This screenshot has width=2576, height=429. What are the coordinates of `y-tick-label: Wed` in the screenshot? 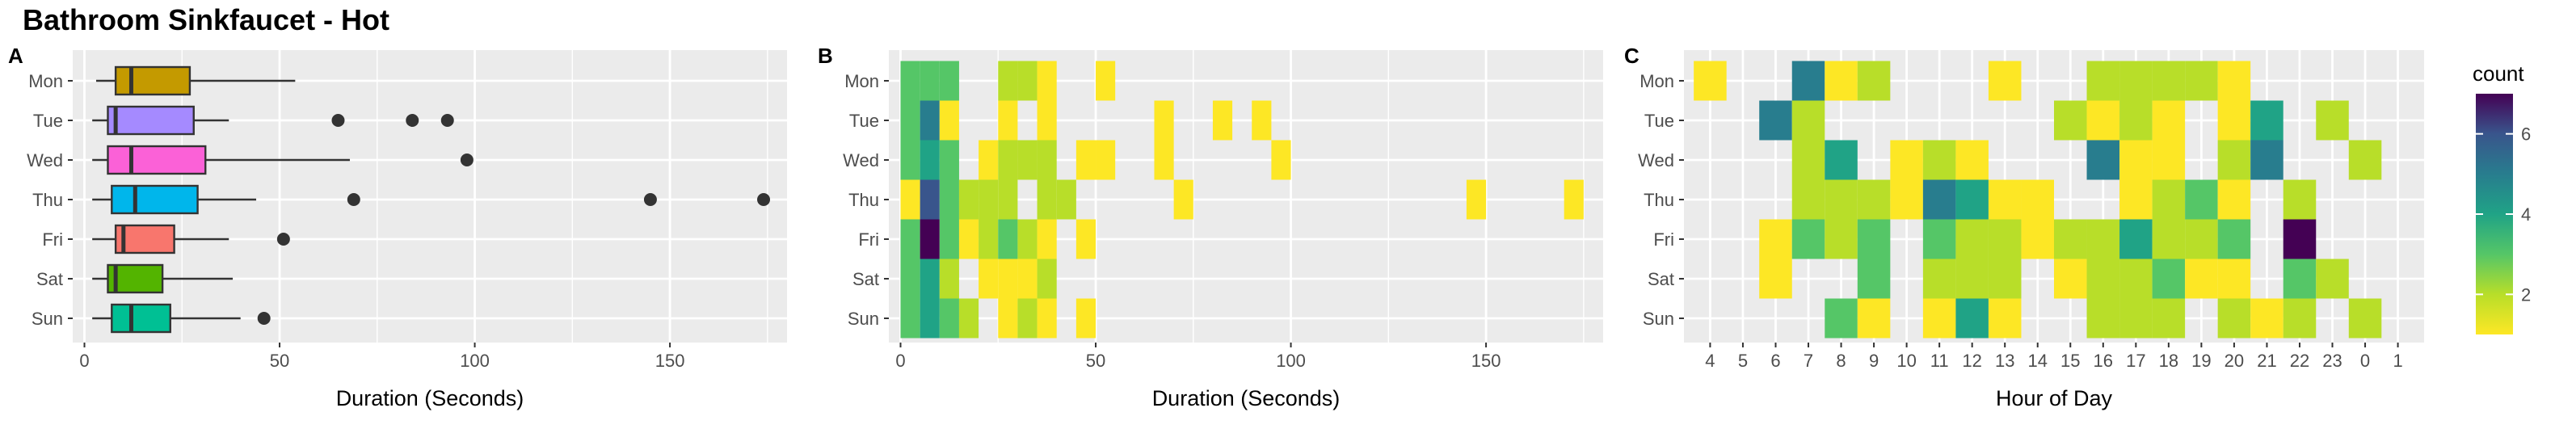 It's located at (1656, 160).